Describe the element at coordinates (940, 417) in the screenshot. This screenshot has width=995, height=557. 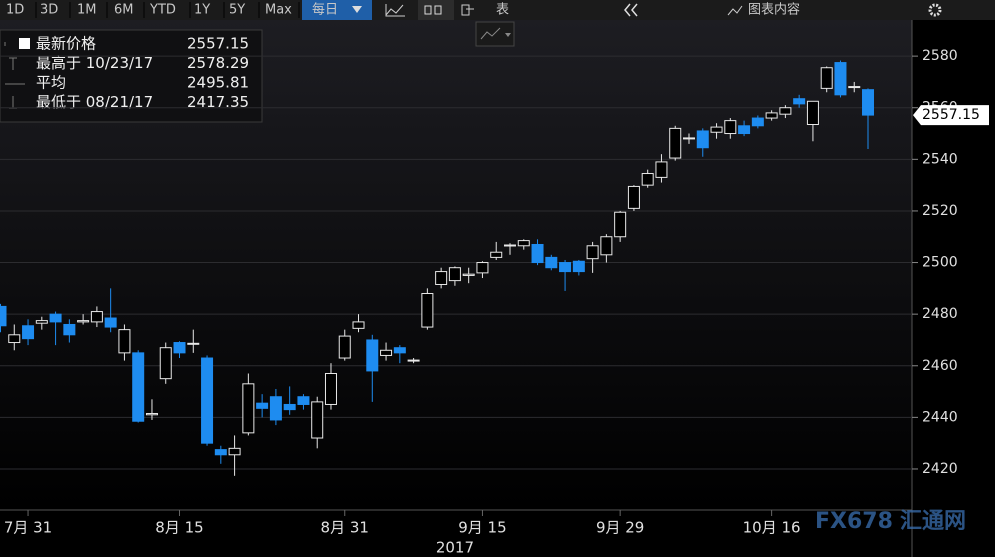
I see `y-tick-label: 2440` at that location.